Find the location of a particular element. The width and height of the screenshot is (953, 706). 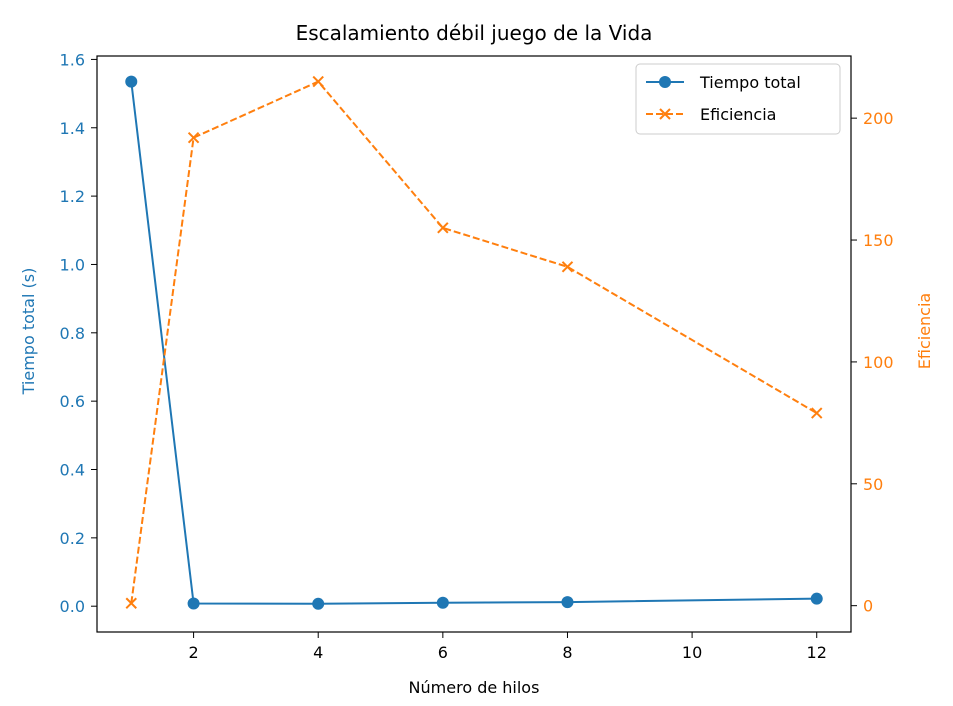

y-left-tick-label: 0.6 is located at coordinates (72, 401).